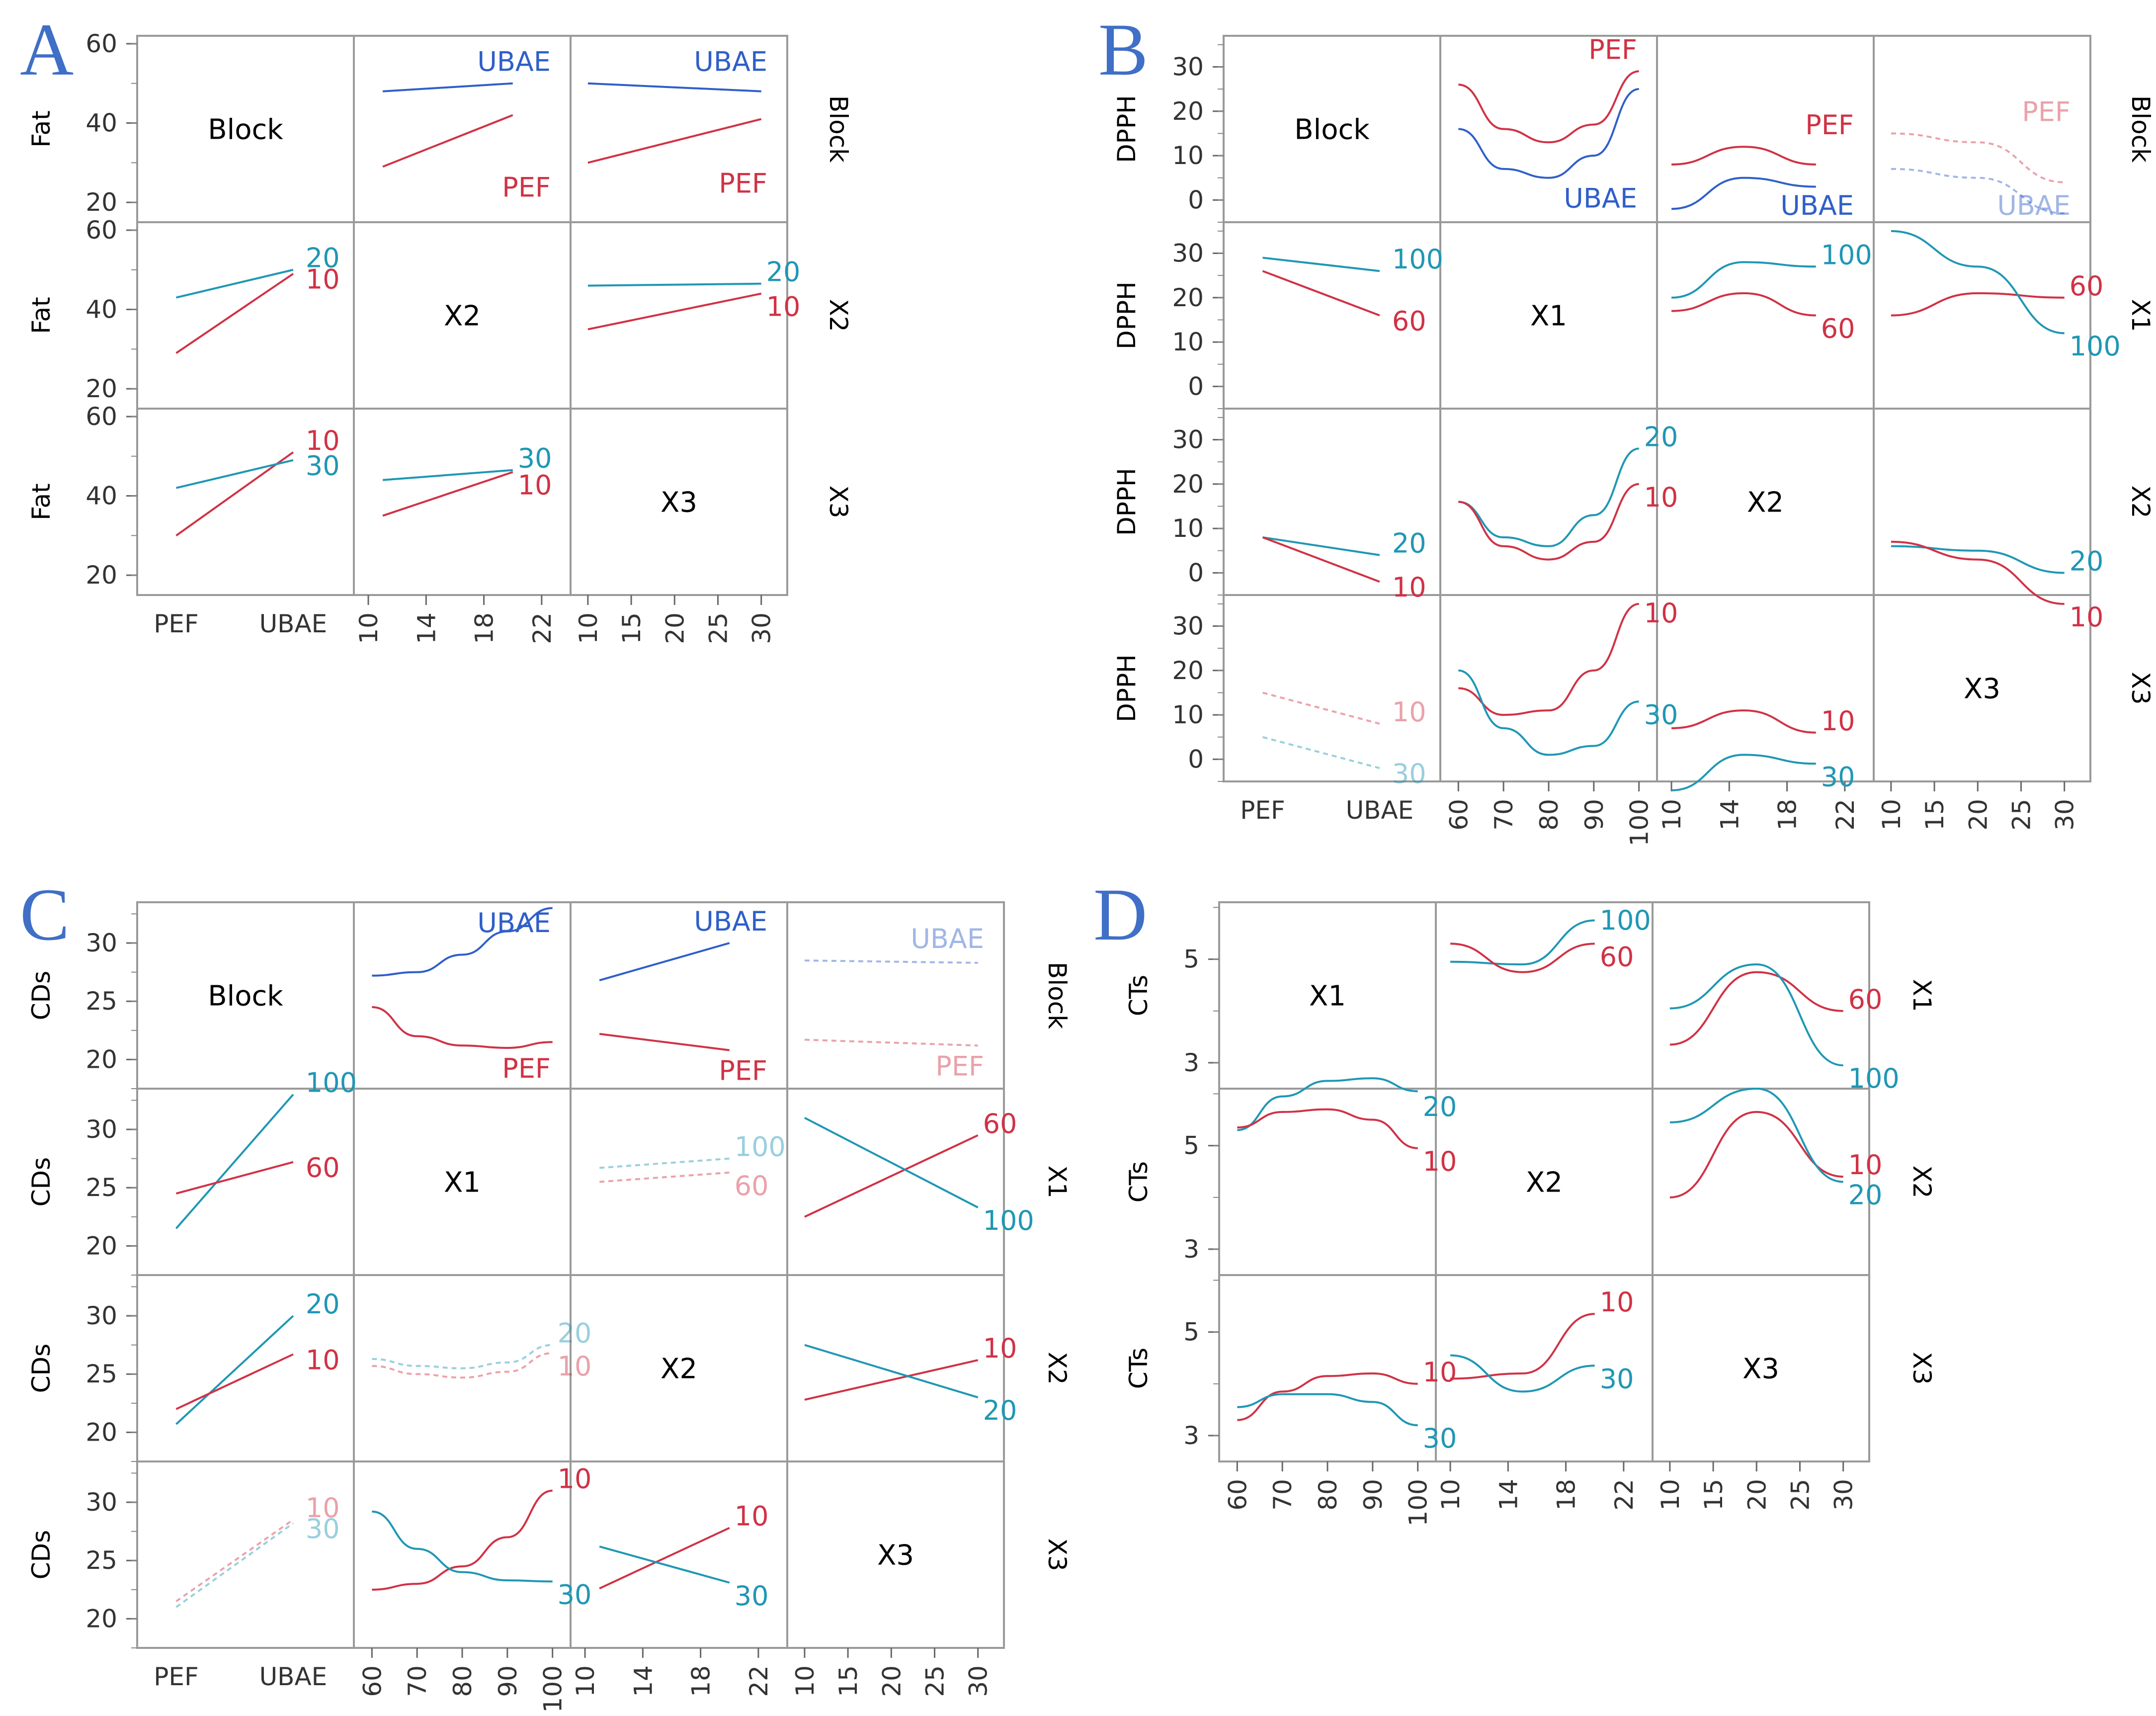 This screenshot has height=1716, width=2156. Describe the element at coordinates (101, 497) in the screenshot. I see `y-tick-label: 40` at that location.